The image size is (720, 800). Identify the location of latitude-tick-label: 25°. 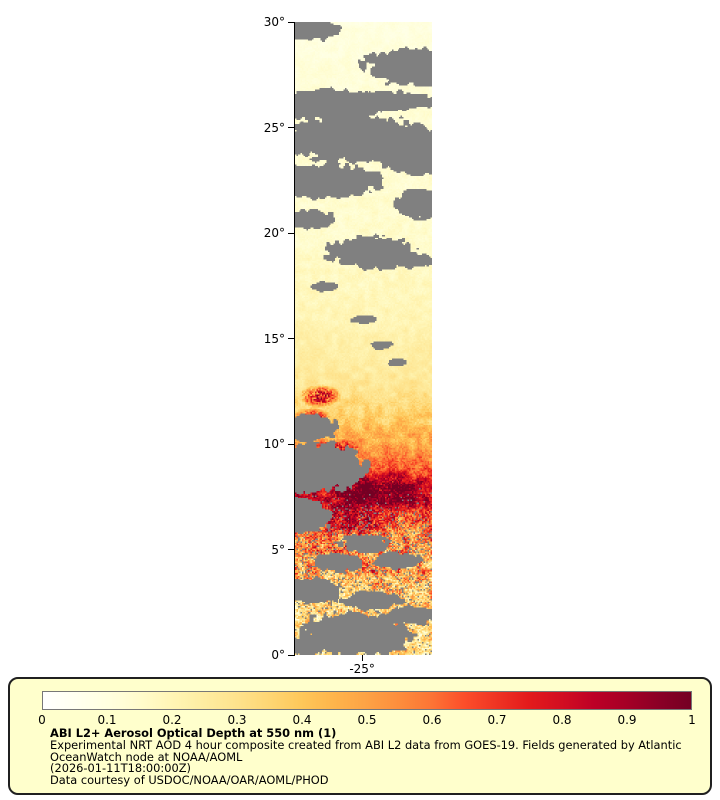
(274, 127).